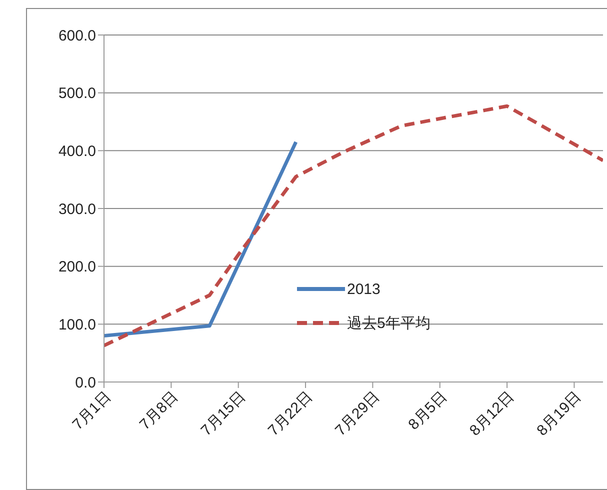 This screenshot has width=607, height=490. Describe the element at coordinates (388, 323) in the screenshot. I see `legend-label: 過去5年平均` at that location.